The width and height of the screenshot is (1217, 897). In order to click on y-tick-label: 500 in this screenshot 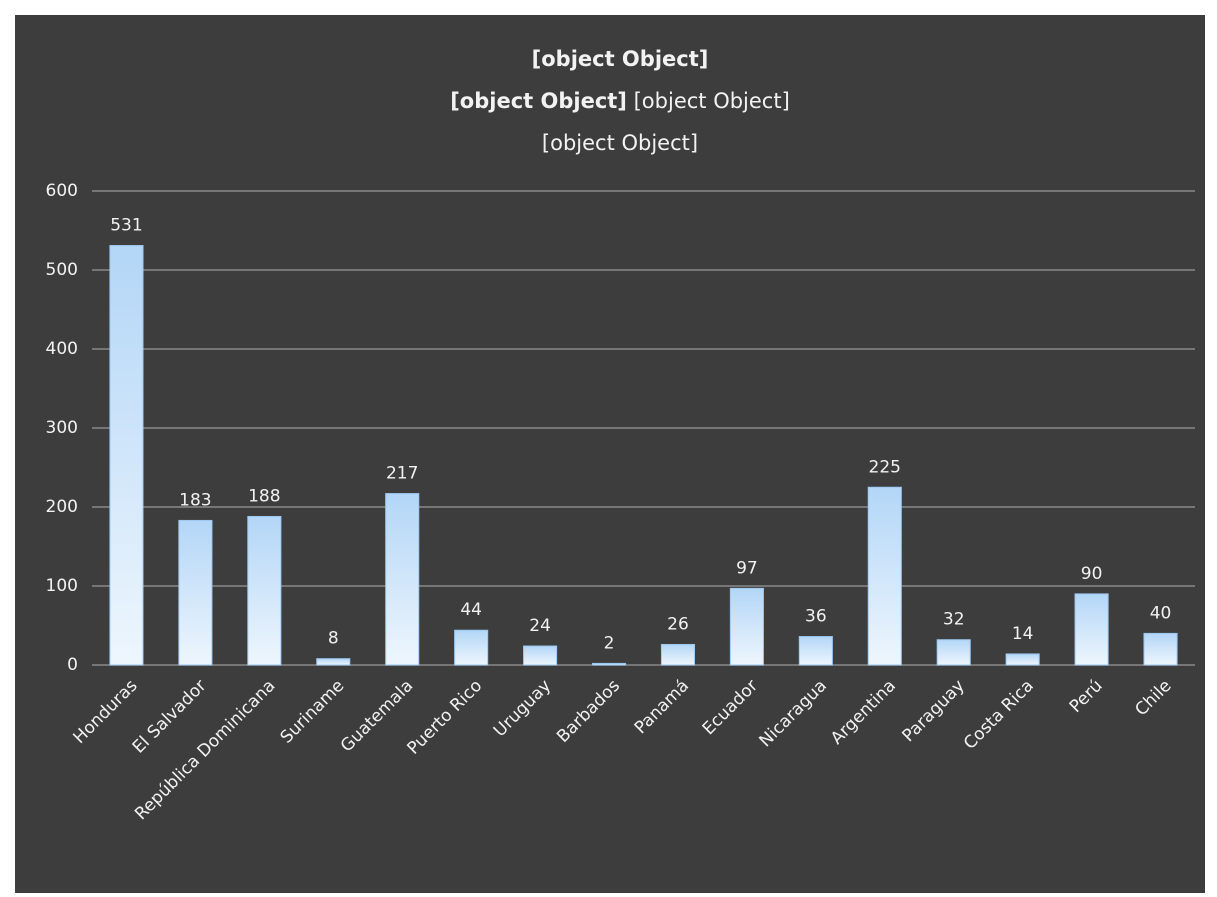, I will do `click(62, 270)`.